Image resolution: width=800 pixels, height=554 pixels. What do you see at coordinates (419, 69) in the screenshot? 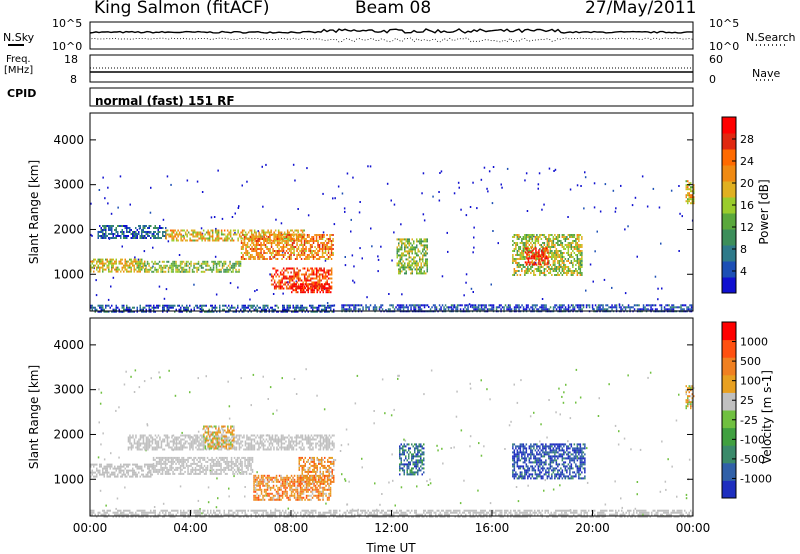
I see `freq-strip: 18 8 60 0` at bounding box center [419, 69].